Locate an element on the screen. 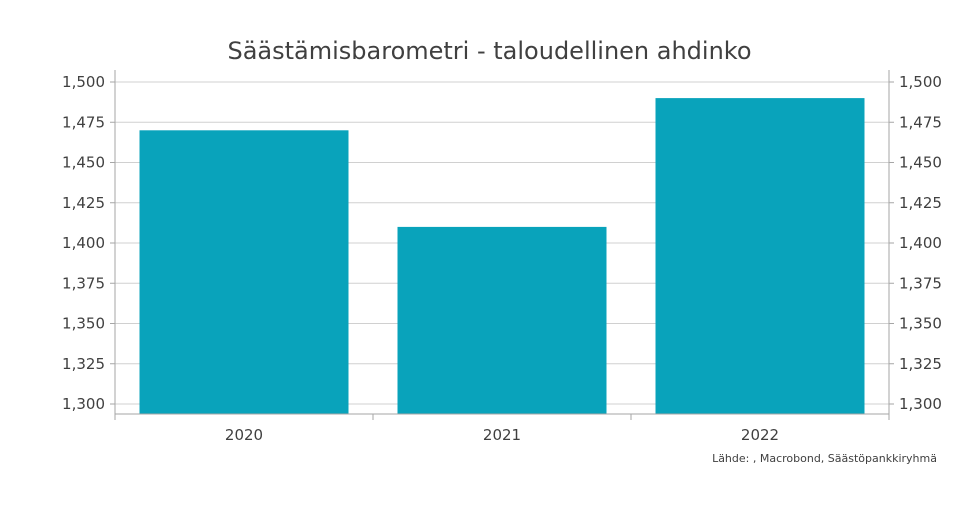 This screenshot has width=979, height=511. y-tick-label-left: 1,350 is located at coordinates (83, 324).